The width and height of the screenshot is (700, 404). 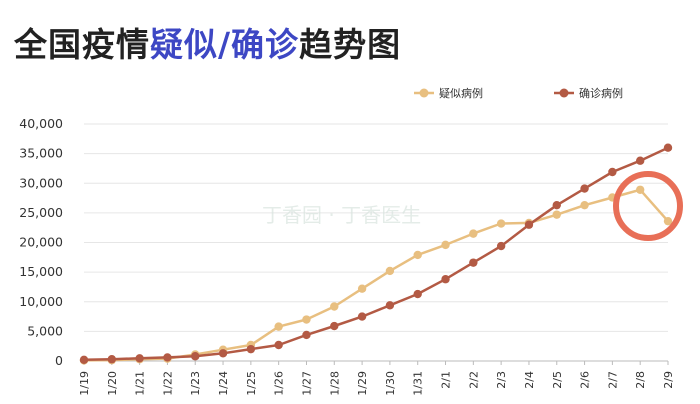 What do you see at coordinates (518, 93) in the screenshot?
I see `legend: 疑似病例 确诊病例` at bounding box center [518, 93].